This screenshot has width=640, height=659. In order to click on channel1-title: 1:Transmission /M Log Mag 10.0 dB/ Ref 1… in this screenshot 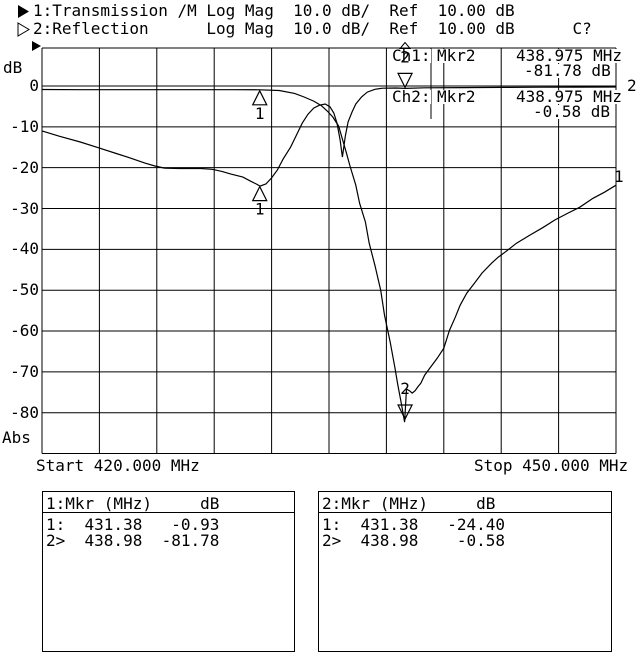, I will do `click(274, 10)`.